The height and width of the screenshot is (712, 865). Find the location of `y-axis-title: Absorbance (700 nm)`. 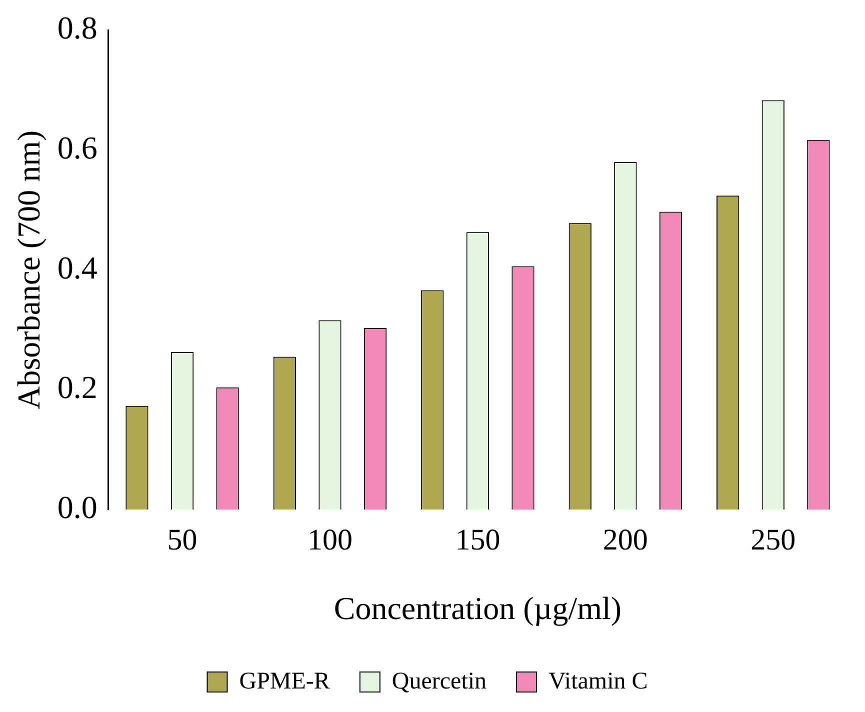

y-axis-title: Absorbance (700 nm) is located at coordinates (28, 270).